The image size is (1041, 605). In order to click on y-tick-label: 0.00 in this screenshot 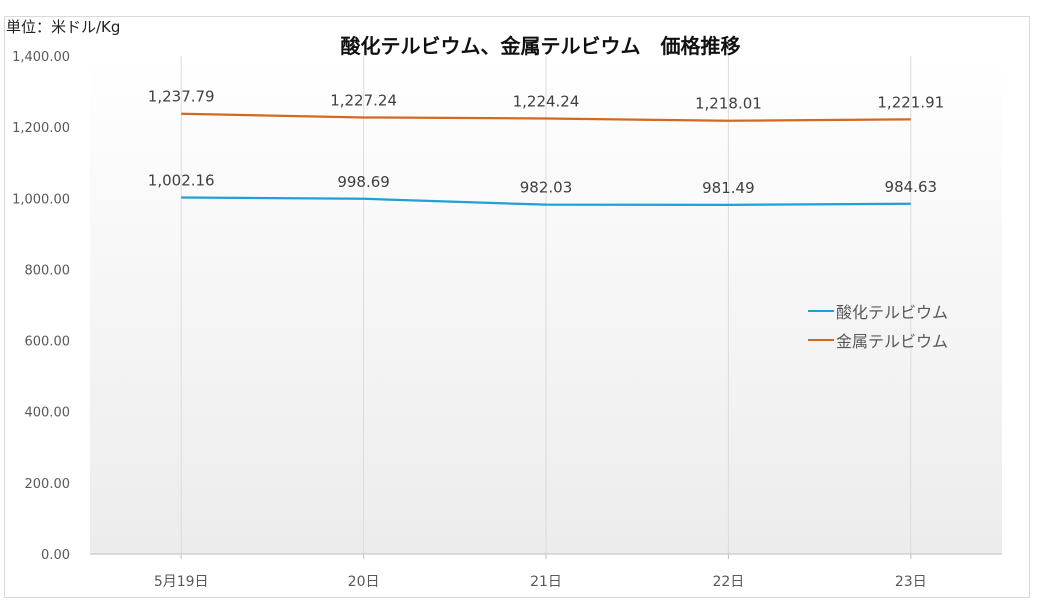, I will do `click(55, 555)`.